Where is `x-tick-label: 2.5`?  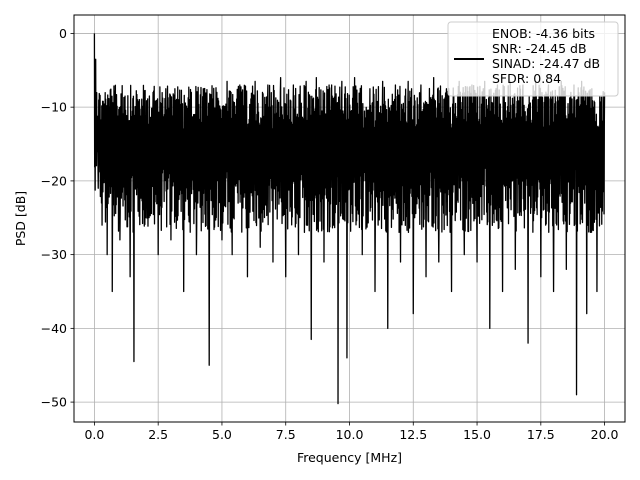 x-tick-label: 2.5 is located at coordinates (158, 434).